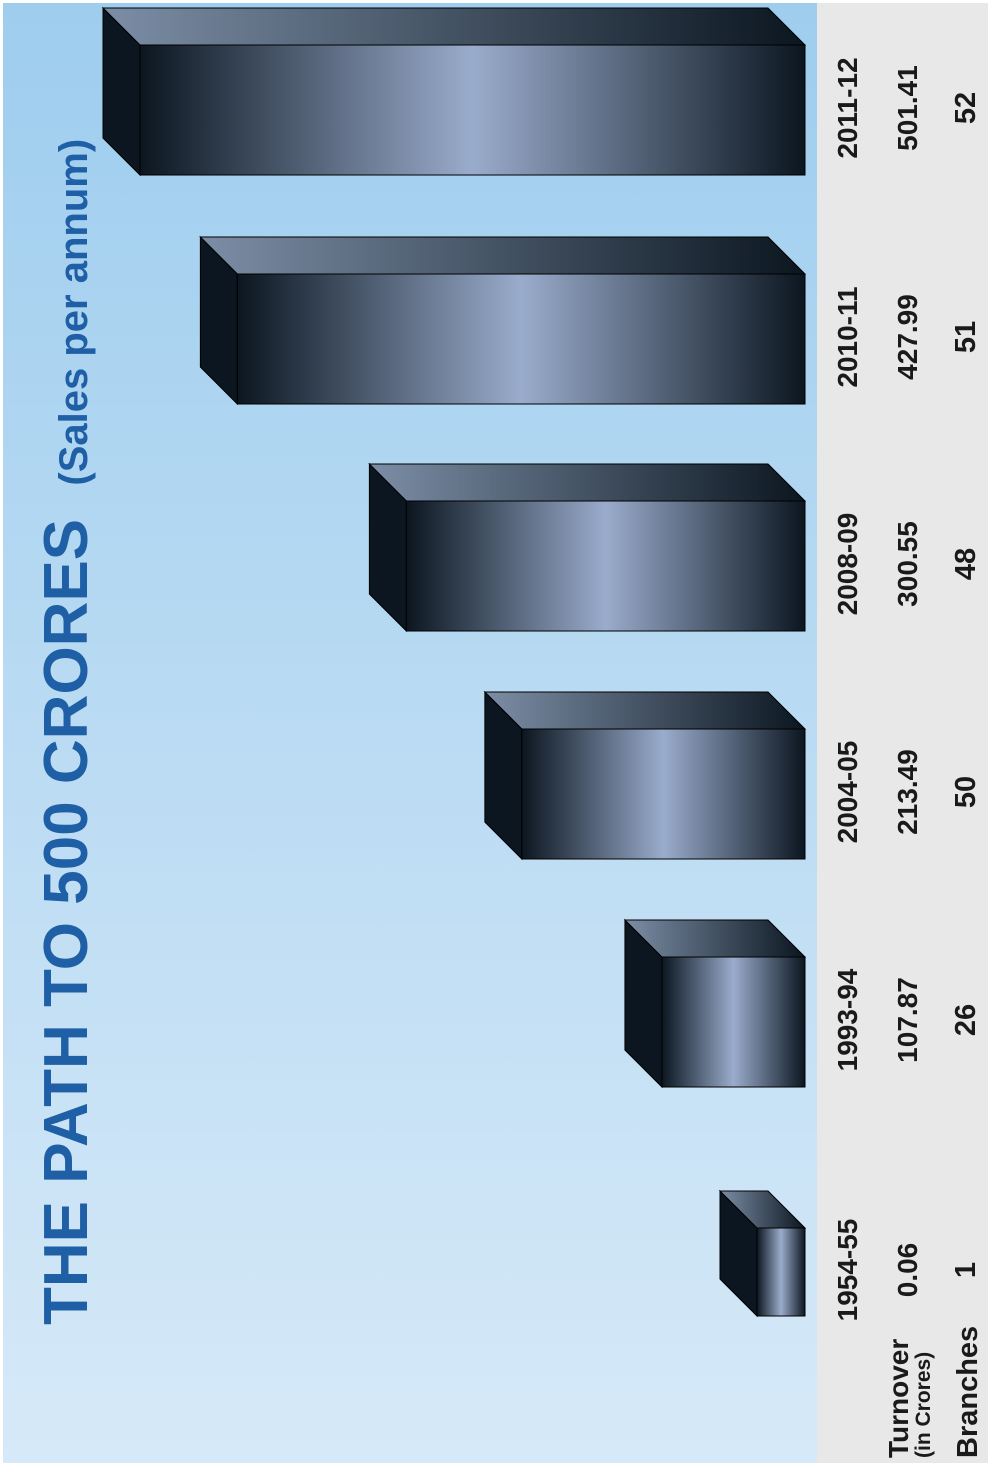 Image resolution: width=991 pixels, height=1466 pixels. What do you see at coordinates (907, 792) in the screenshot?
I see `turnover-value-label: 213.49` at bounding box center [907, 792].